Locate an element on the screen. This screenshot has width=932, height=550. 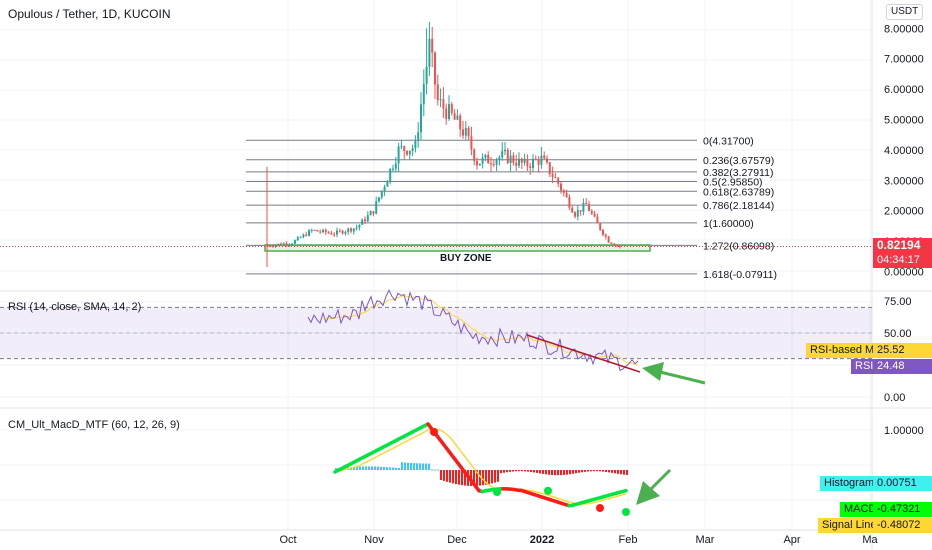
time-axis-label: Mar is located at coordinates (705, 540).